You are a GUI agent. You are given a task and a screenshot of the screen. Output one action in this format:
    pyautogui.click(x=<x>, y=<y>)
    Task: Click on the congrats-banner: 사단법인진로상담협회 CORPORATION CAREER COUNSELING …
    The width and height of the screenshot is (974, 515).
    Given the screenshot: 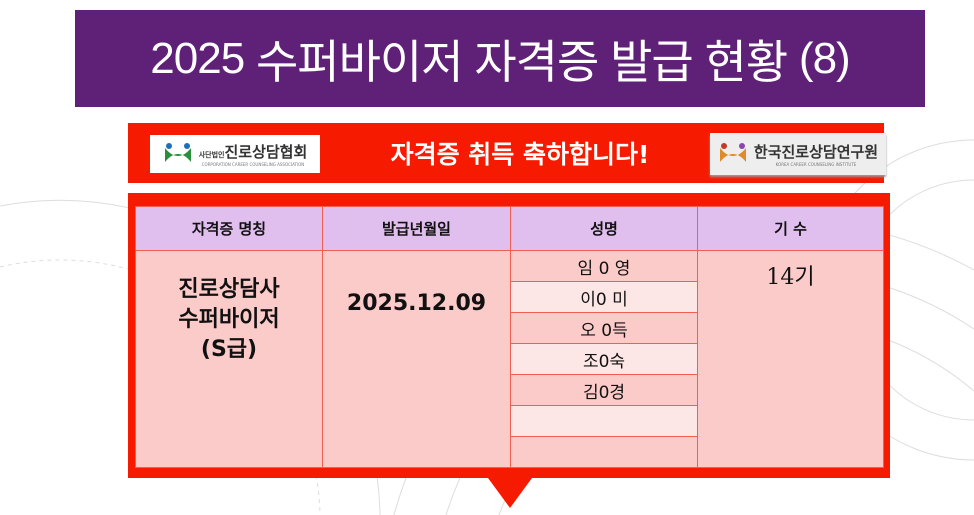 What is the action you would take?
    pyautogui.click(x=507, y=153)
    